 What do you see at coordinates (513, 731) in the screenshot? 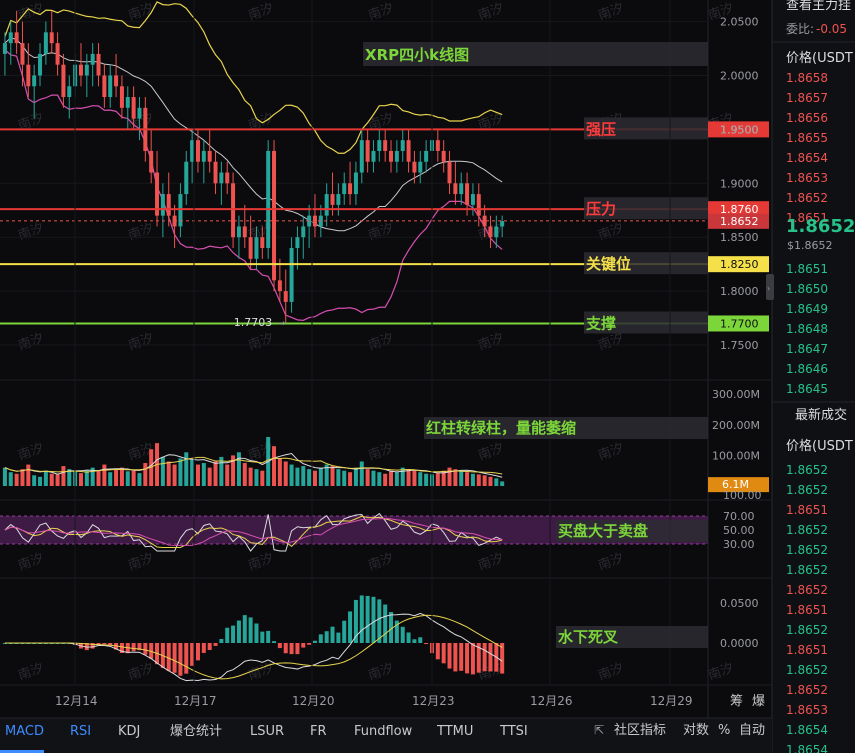
I see `indicator-tab: TTSI` at bounding box center [513, 731].